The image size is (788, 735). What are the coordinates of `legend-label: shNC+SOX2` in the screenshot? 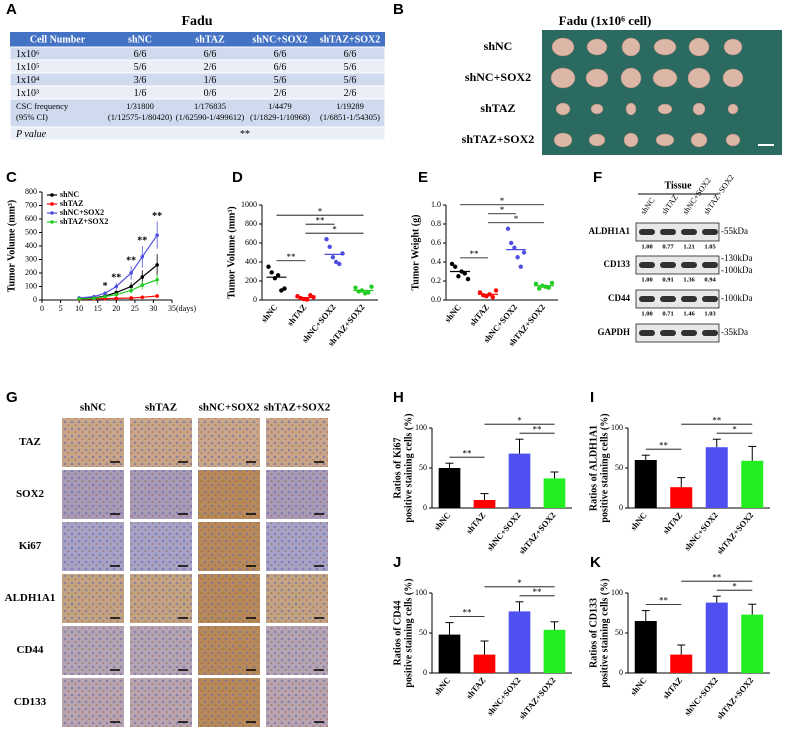 It's located at (82, 212).